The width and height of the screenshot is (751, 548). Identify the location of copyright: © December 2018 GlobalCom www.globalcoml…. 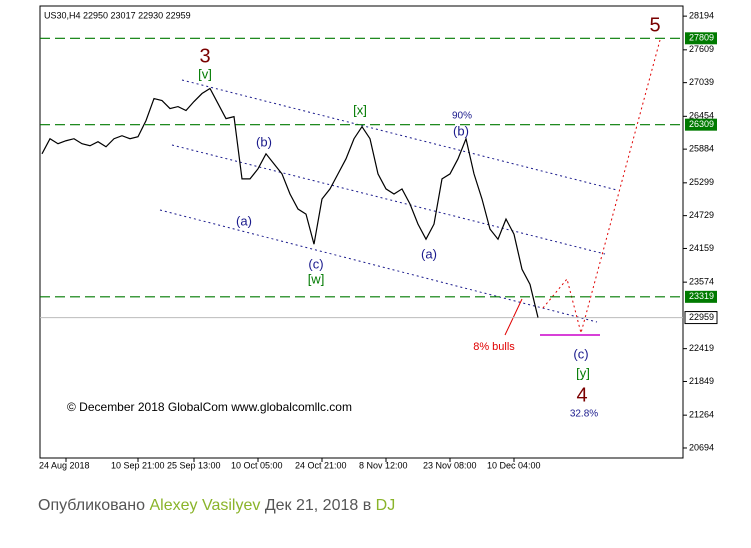
(209, 407).